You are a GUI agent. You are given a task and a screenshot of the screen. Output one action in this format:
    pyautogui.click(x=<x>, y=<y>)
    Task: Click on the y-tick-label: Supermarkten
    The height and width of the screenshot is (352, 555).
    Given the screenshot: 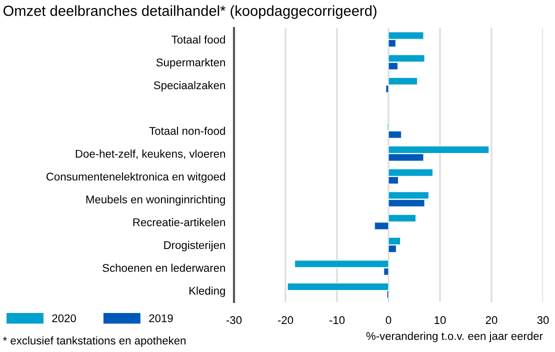 What is the action you would take?
    pyautogui.click(x=190, y=63)
    